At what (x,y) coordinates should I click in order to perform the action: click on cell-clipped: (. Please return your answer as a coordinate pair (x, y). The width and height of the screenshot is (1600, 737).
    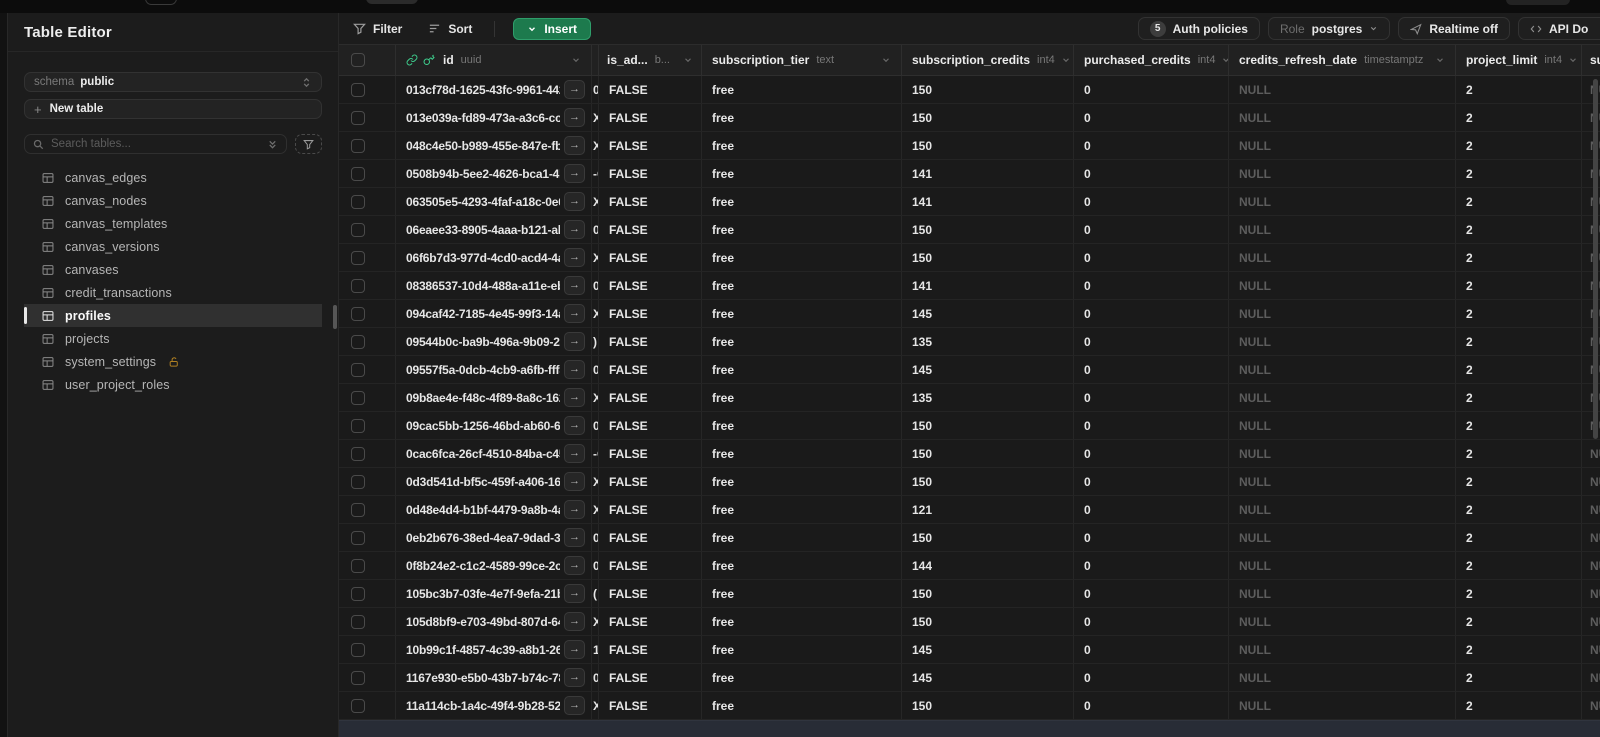
    Looking at the image, I should click on (595, 593).